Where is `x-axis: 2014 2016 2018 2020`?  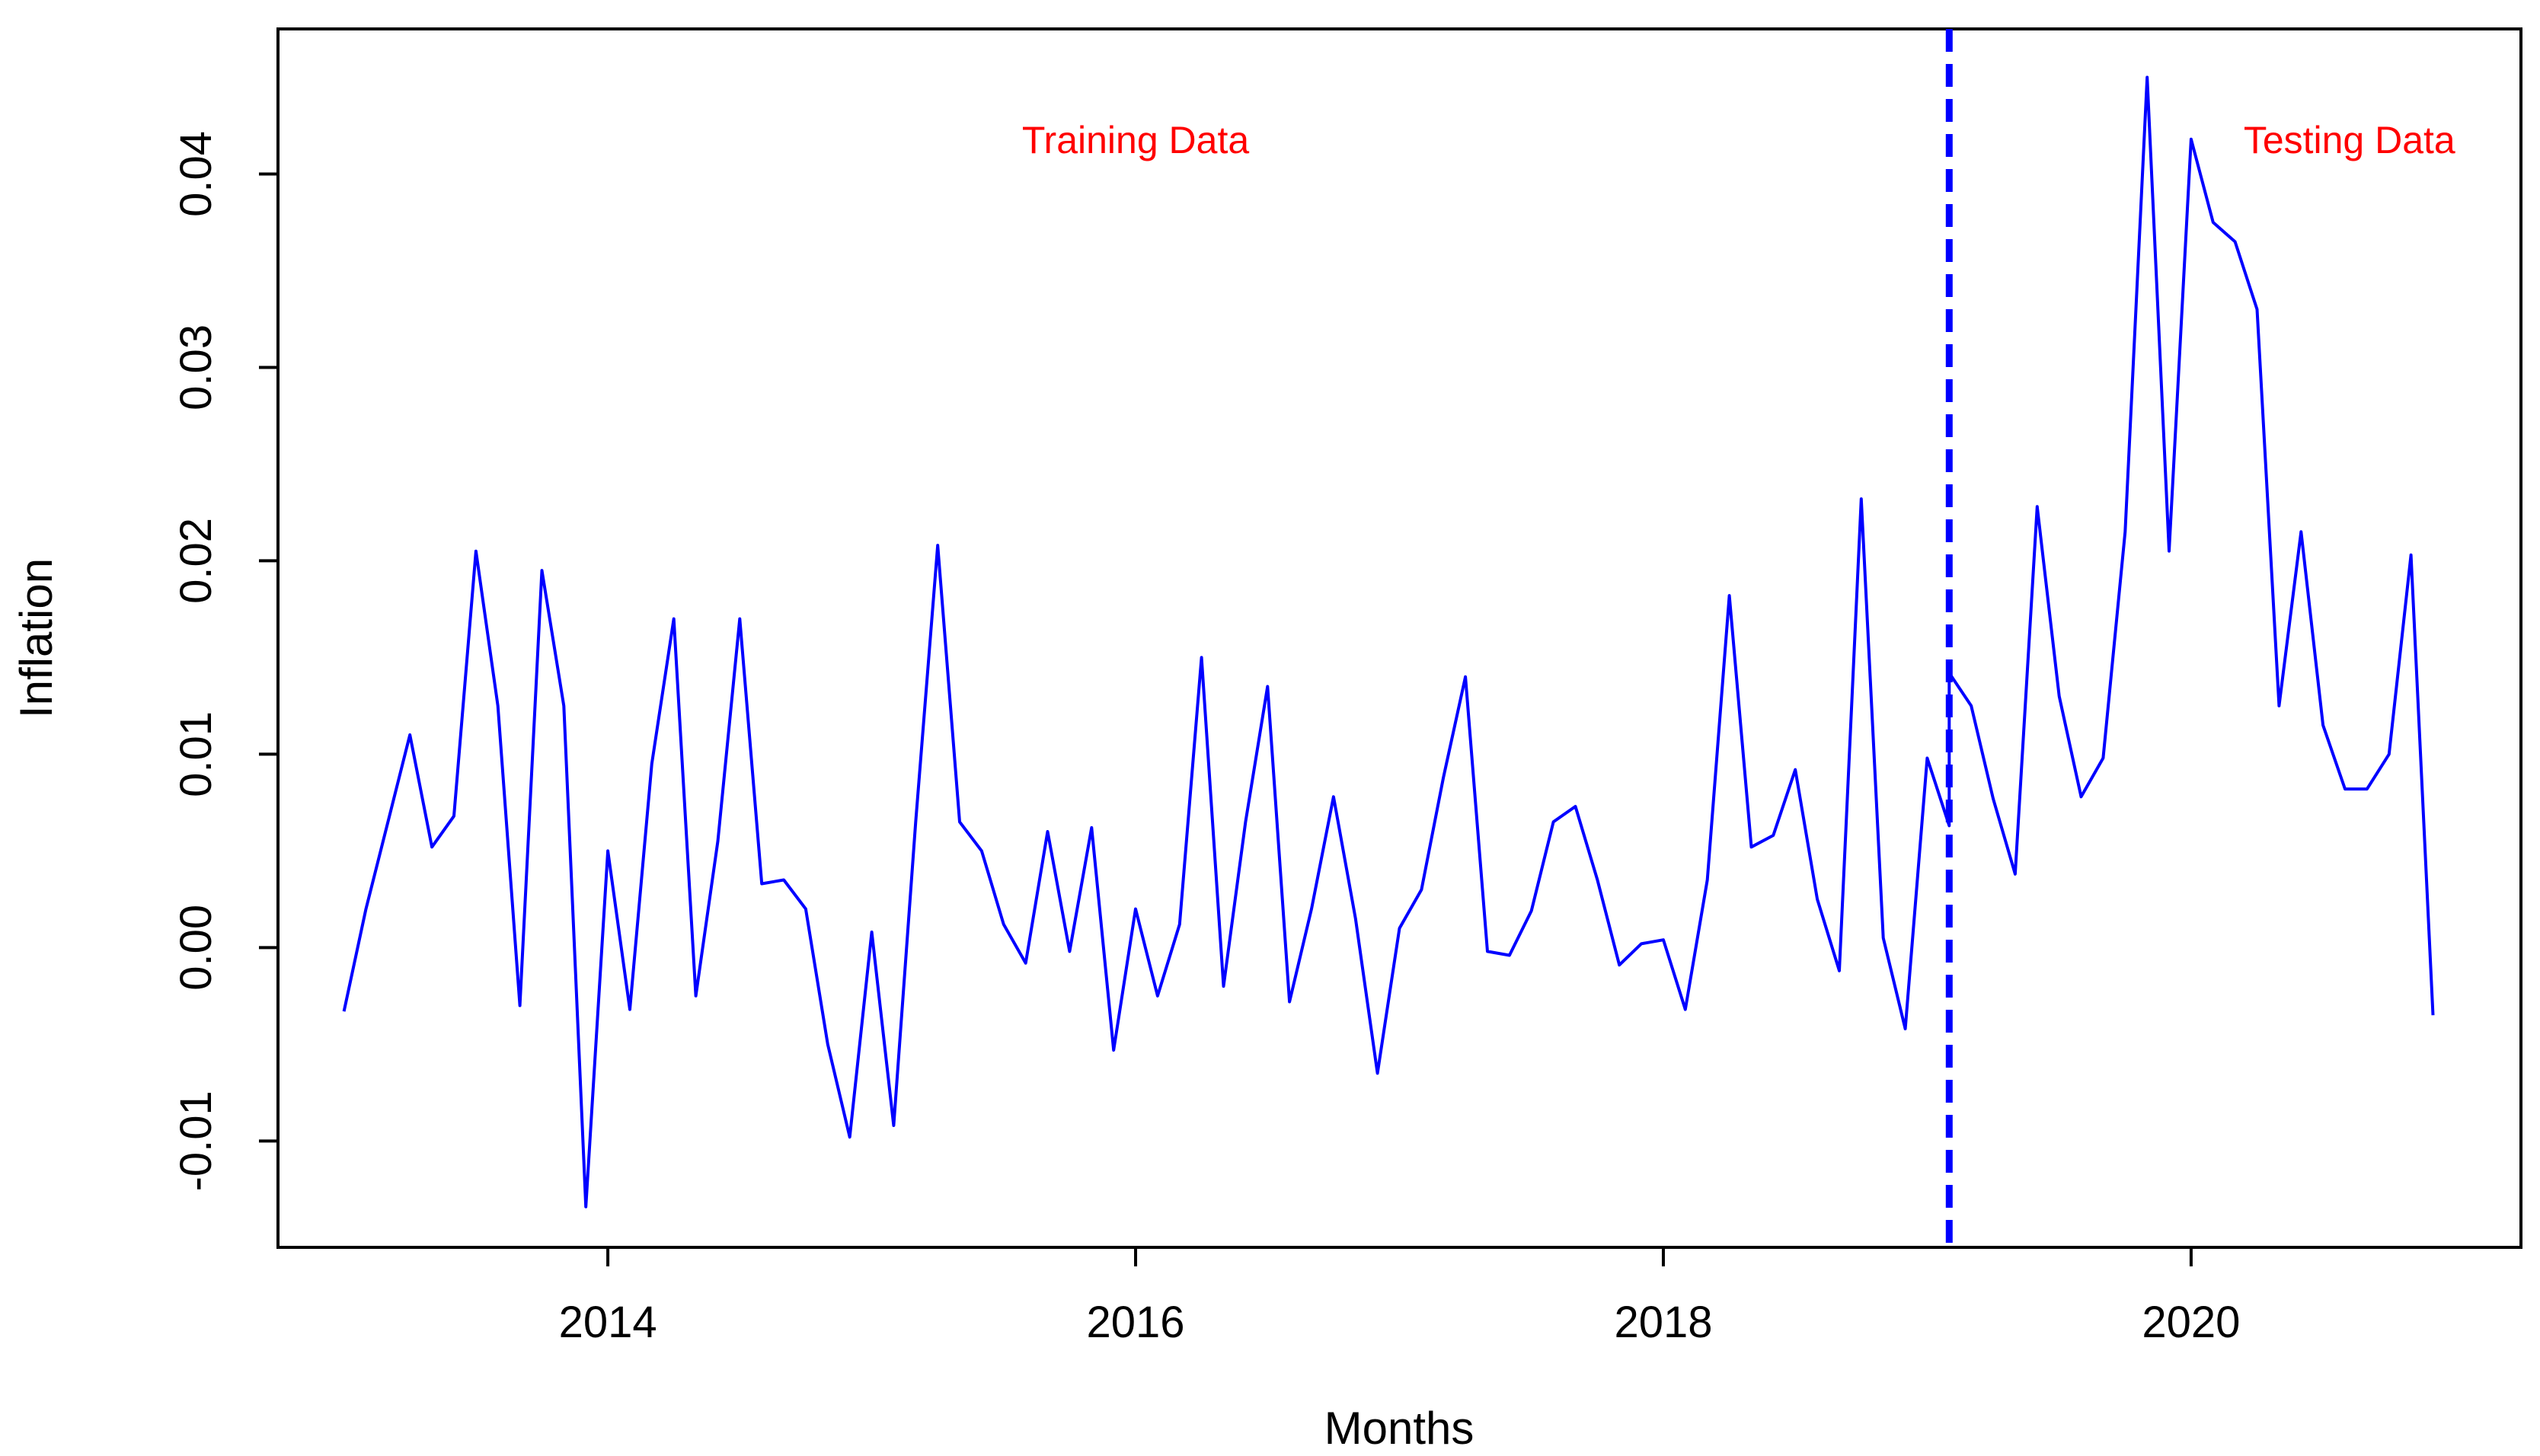 x-axis: 2014 2016 2018 2020 is located at coordinates (1400, 1297).